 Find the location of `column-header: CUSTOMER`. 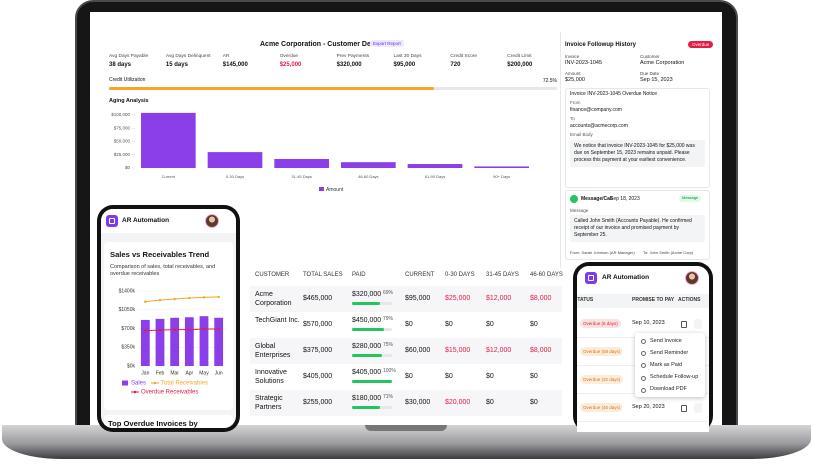

column-header: CUSTOMER is located at coordinates (272, 275).